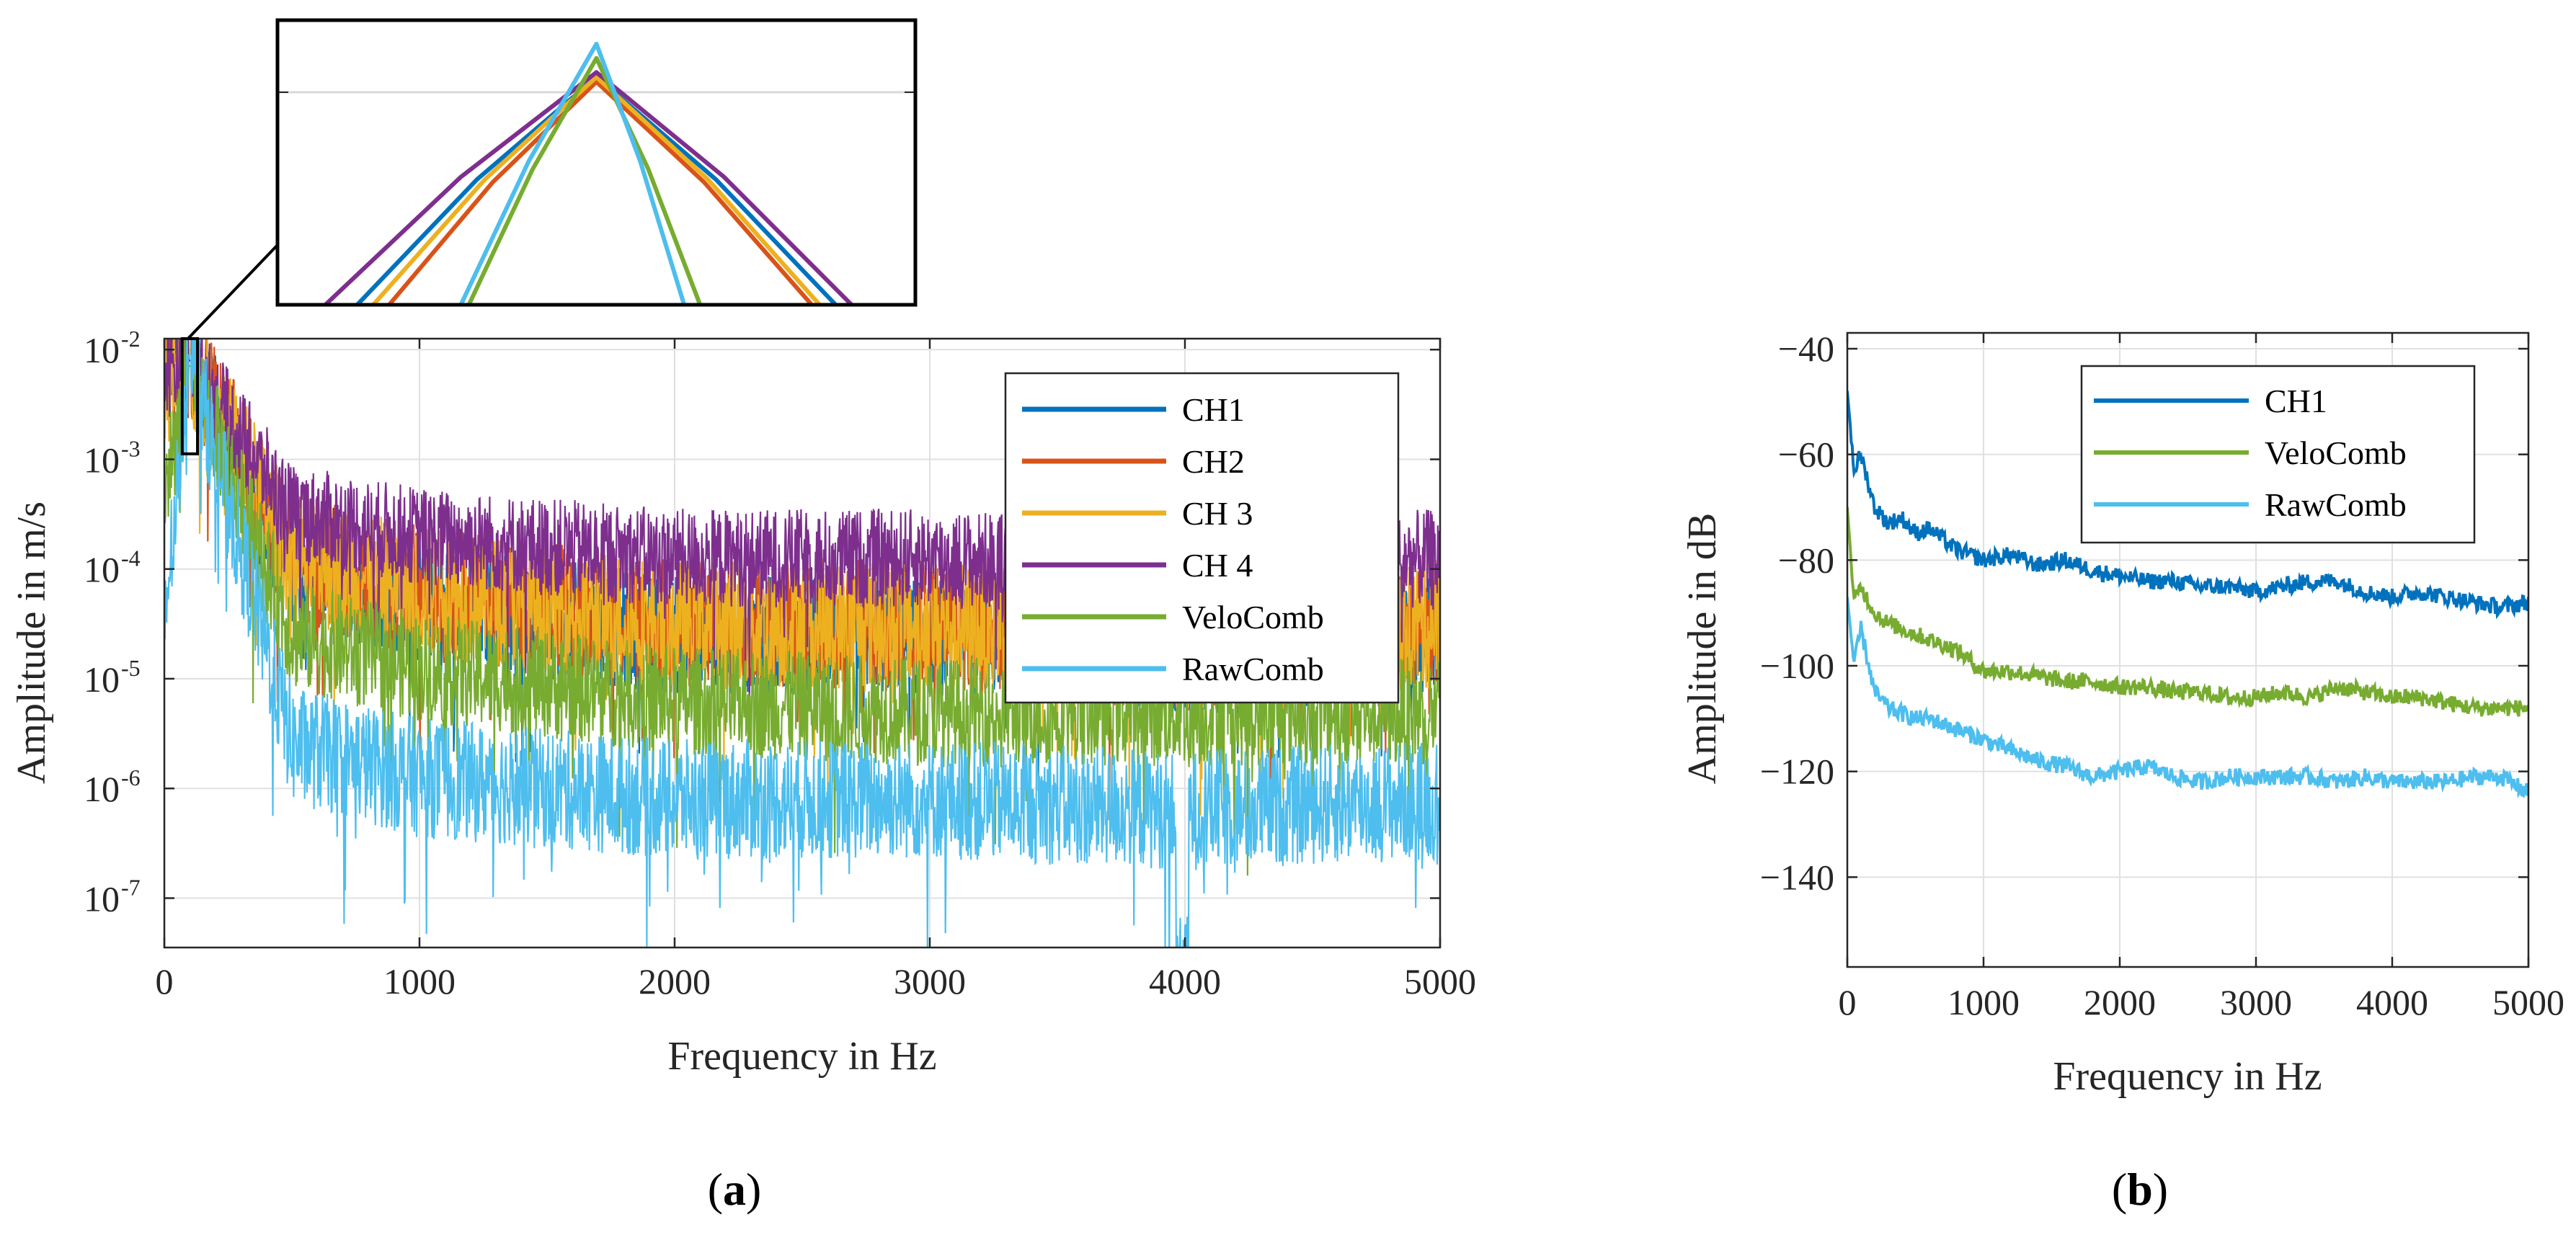  I want to click on panel-a-legend: CH1 CH2 CH 3 CH 4 VeloComb RawComb, so click(1202, 538).